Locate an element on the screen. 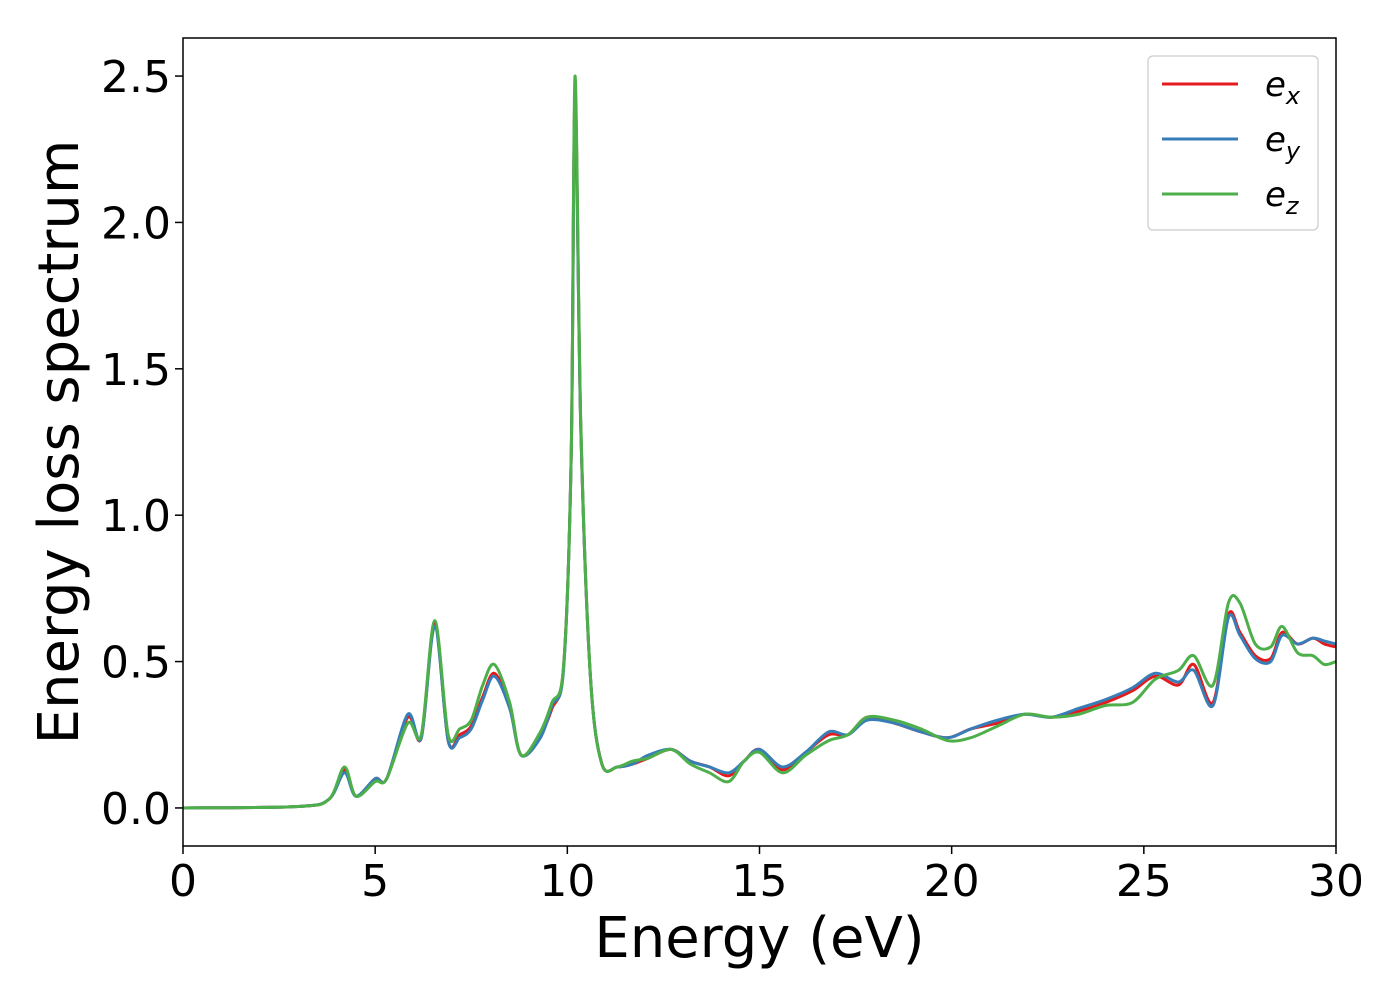 This screenshot has width=1400, height=1000. x-tick-label: 15 is located at coordinates (760, 881).